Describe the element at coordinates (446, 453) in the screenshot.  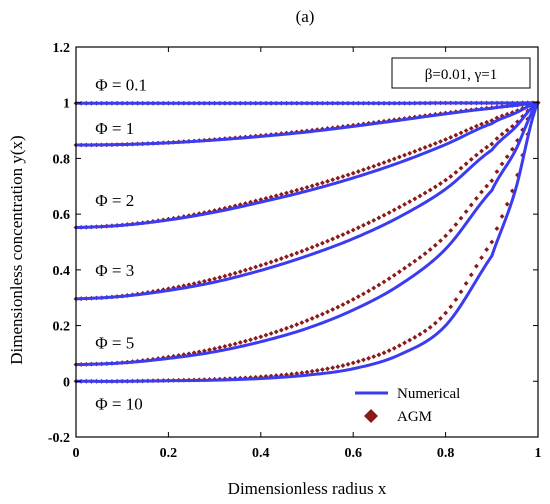
I see `x-tick-label: 0.8` at that location.